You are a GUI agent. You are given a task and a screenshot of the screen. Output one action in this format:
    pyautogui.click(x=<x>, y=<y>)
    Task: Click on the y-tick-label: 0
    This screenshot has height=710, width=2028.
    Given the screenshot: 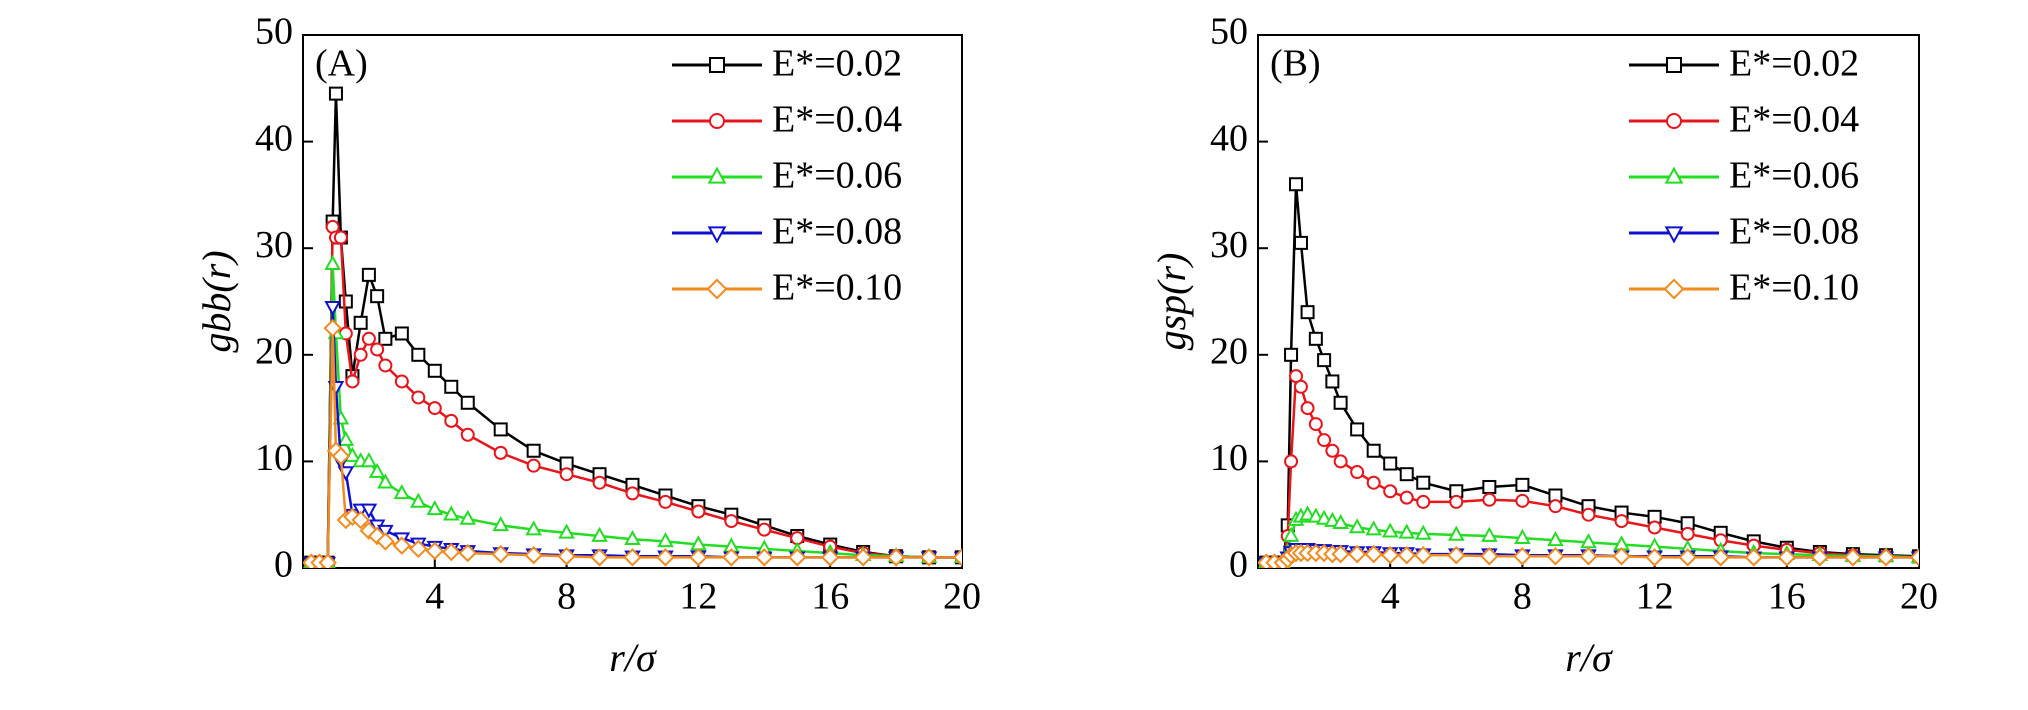 What is the action you would take?
    pyautogui.click(x=283, y=565)
    